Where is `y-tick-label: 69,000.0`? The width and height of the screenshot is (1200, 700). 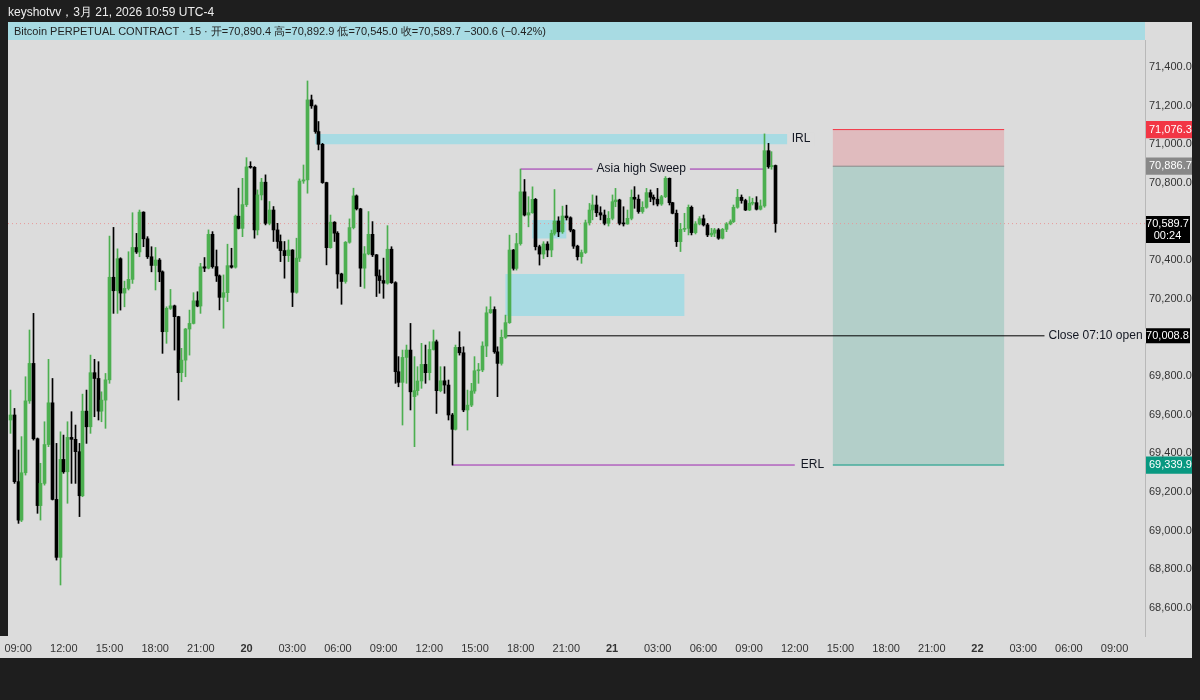
y-tick-label: 69,000.0 is located at coordinates (1170, 529).